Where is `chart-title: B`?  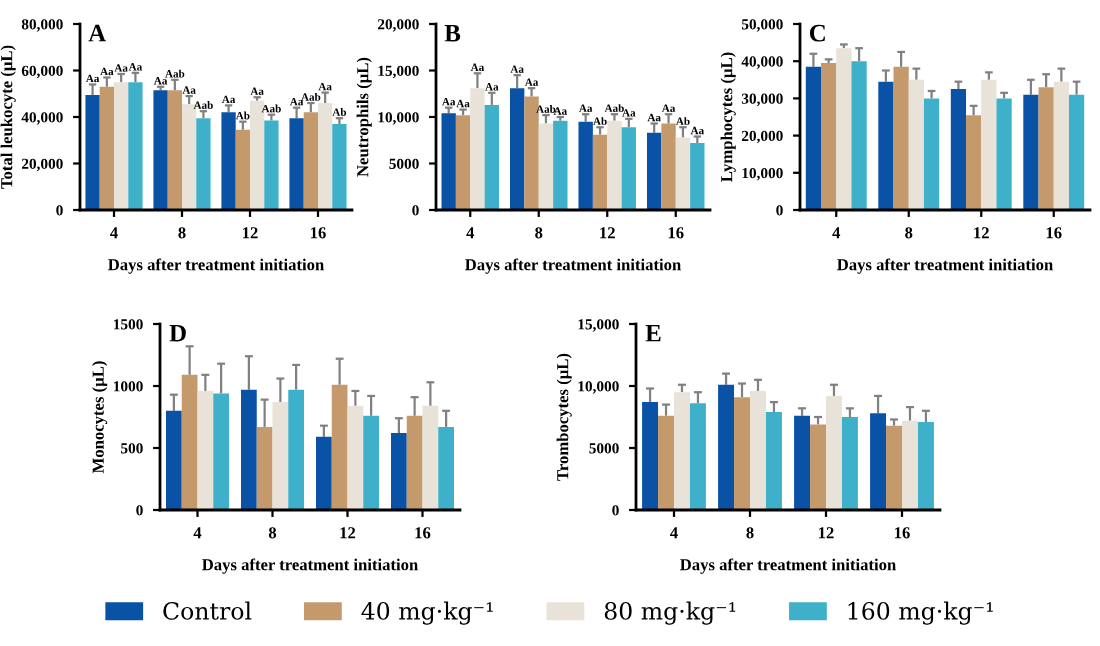 chart-title: B is located at coordinates (452, 33).